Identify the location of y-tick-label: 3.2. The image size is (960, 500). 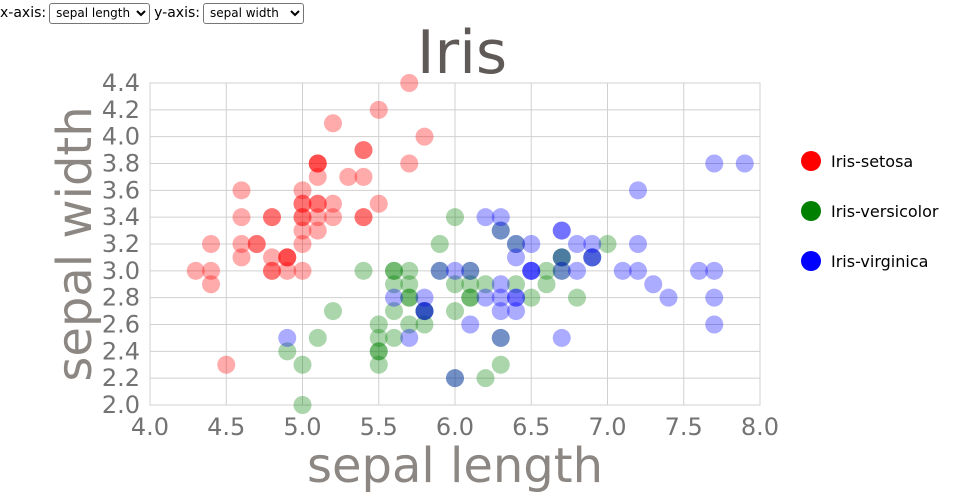
(121, 244).